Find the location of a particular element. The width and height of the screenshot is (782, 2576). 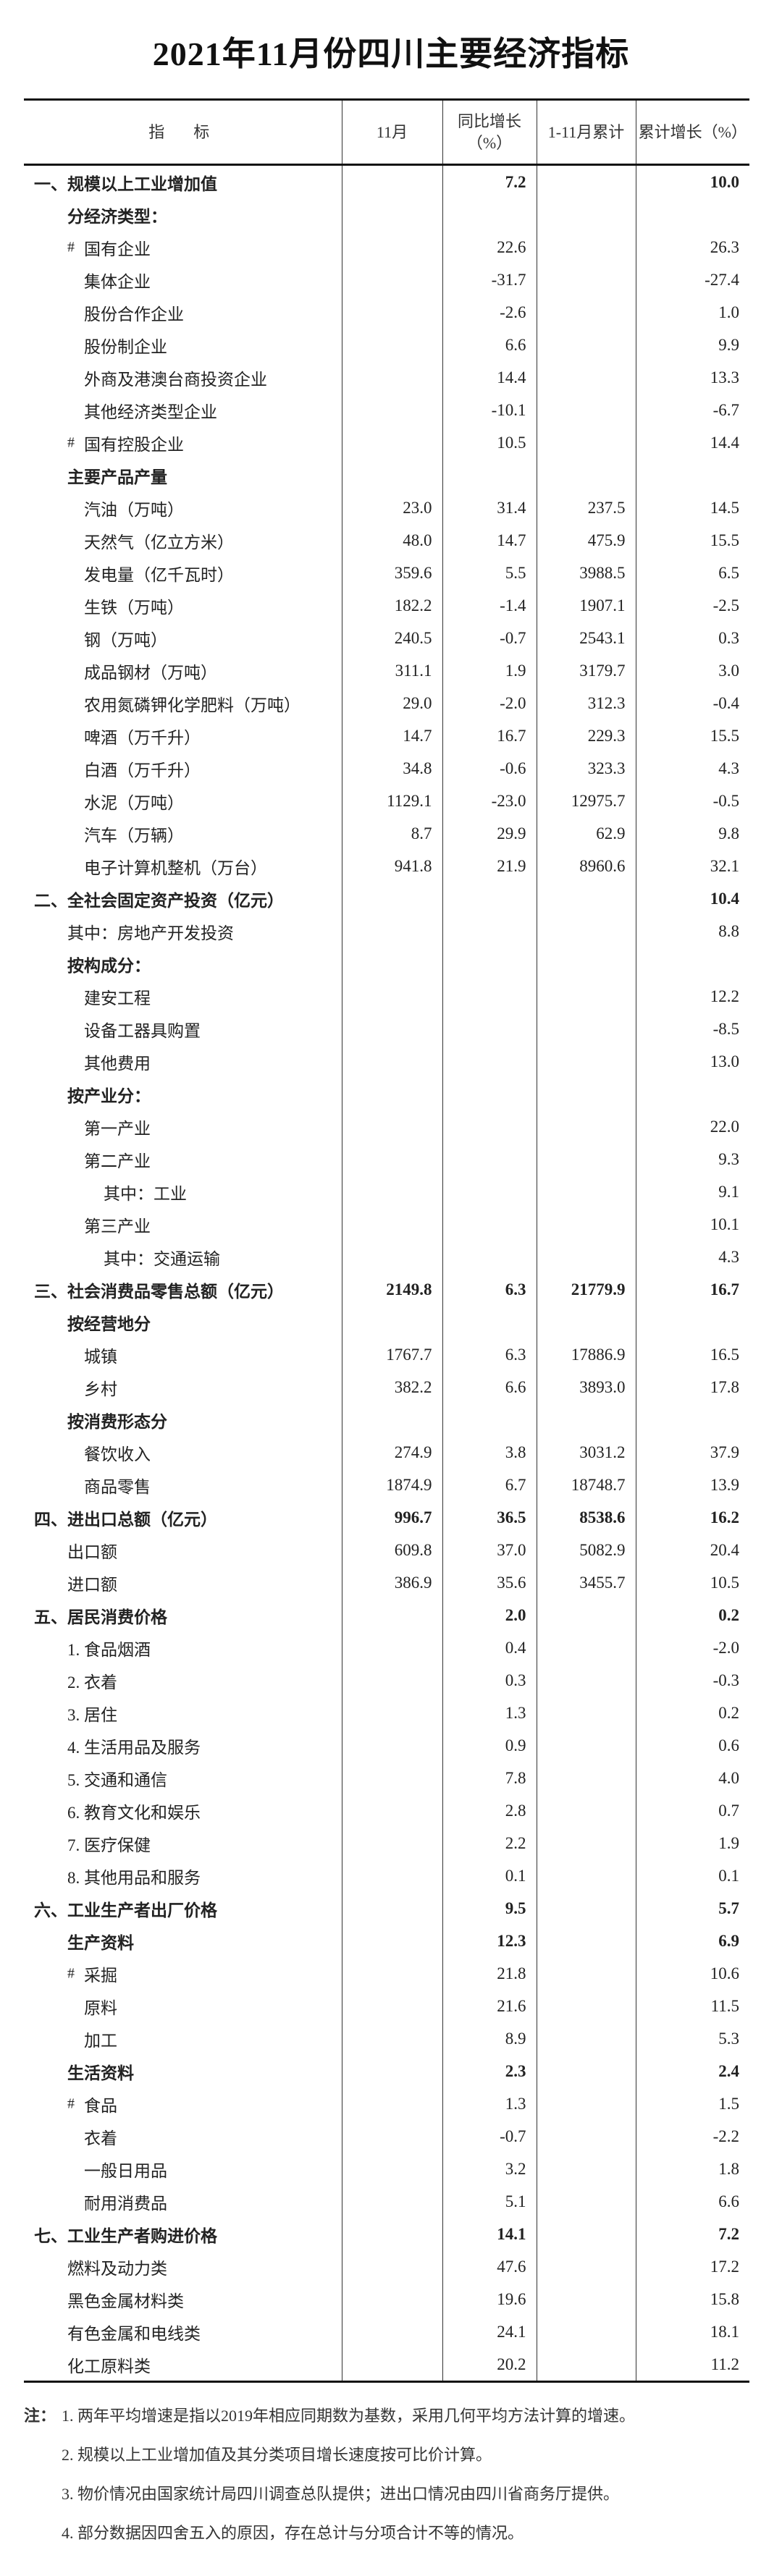

value-cumulative-growth: 13.3 is located at coordinates (692, 377).